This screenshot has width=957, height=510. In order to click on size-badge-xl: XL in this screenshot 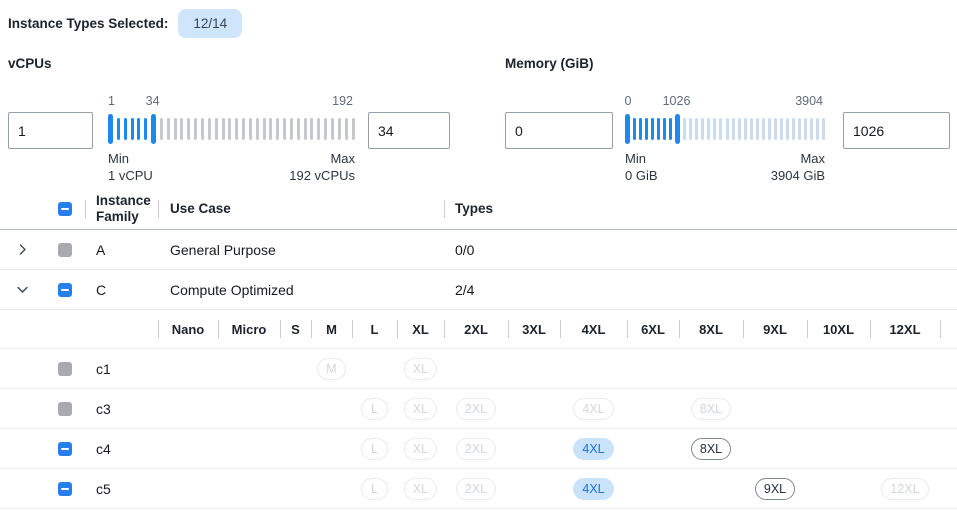, I will do `click(420, 488)`.